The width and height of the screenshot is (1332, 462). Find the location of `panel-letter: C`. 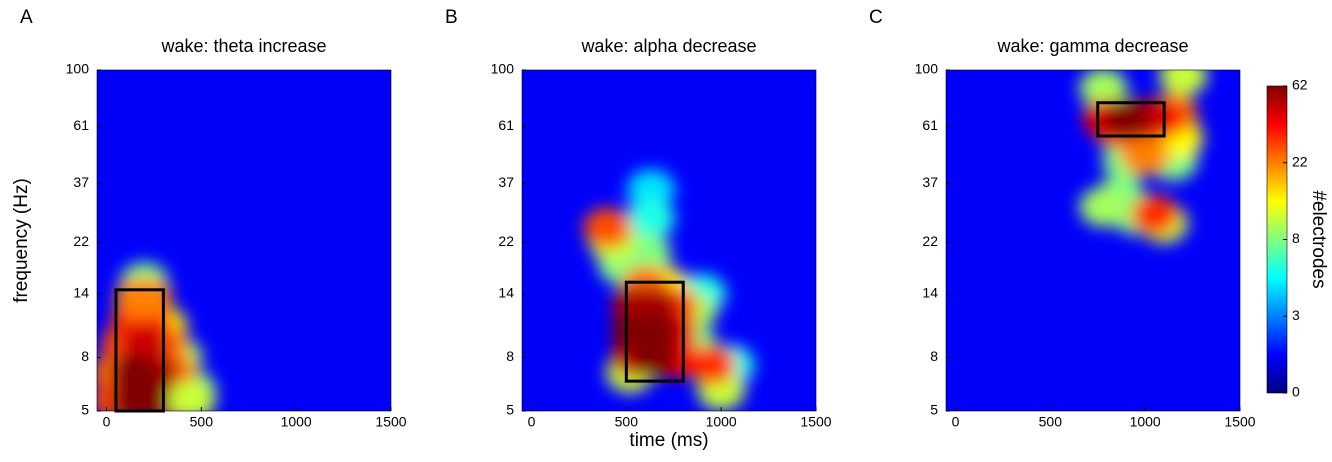

panel-letter: C is located at coordinates (876, 17).